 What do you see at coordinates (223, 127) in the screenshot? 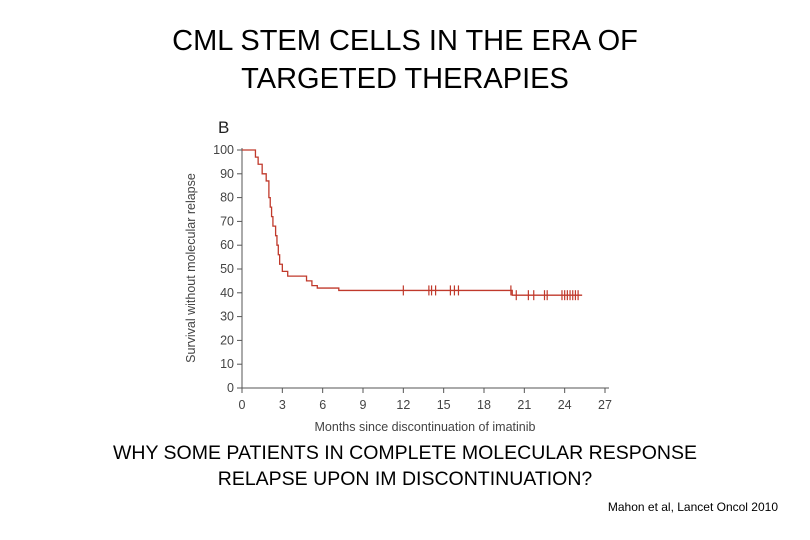
I see `panel-label: B` at bounding box center [223, 127].